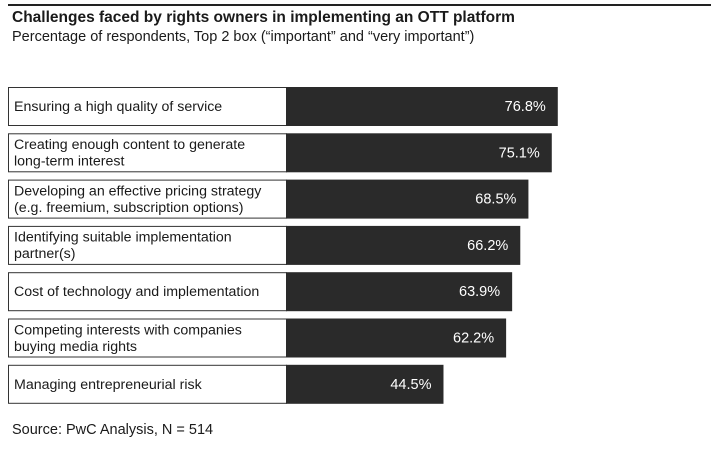 This screenshot has height=453, width=711. I want to click on value-label: 62.2%, so click(473, 339).